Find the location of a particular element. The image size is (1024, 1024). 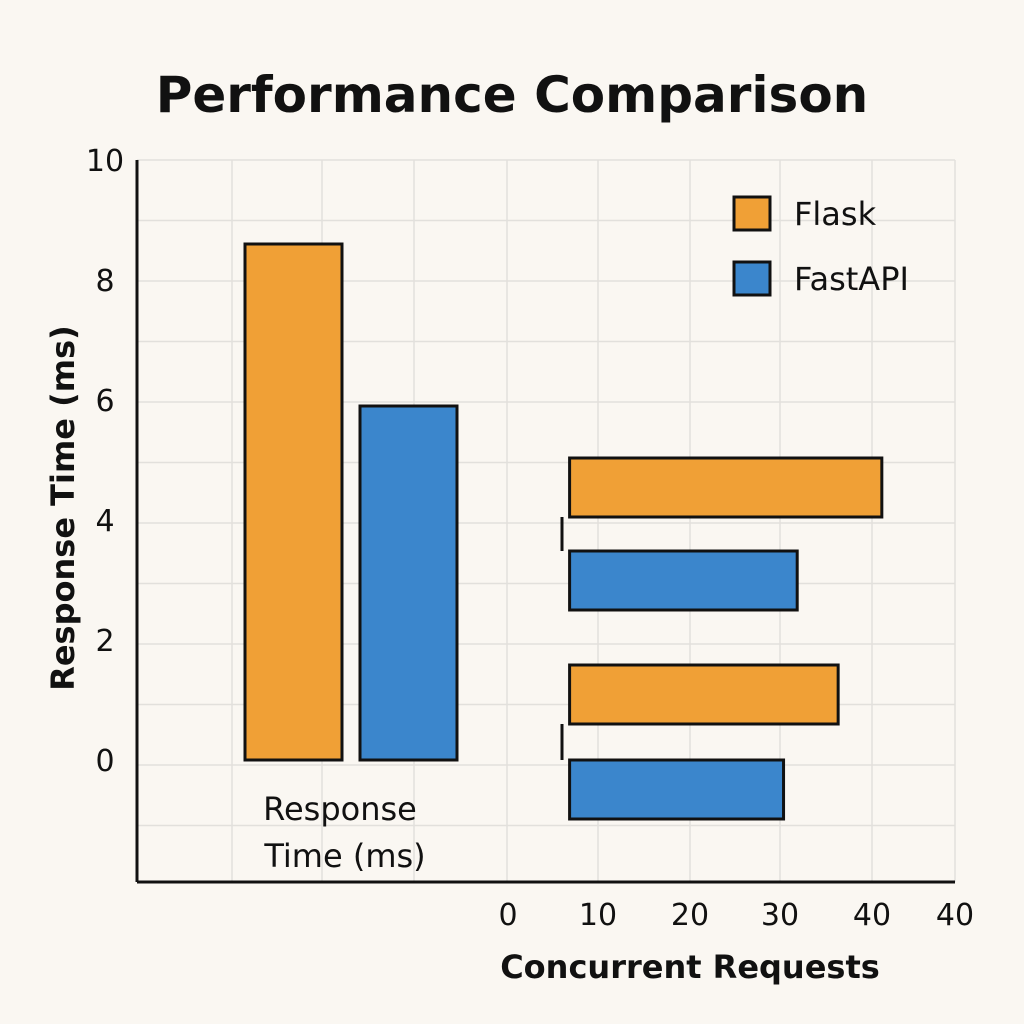

x-axis-label: Concurrent Requests is located at coordinates (690, 967).